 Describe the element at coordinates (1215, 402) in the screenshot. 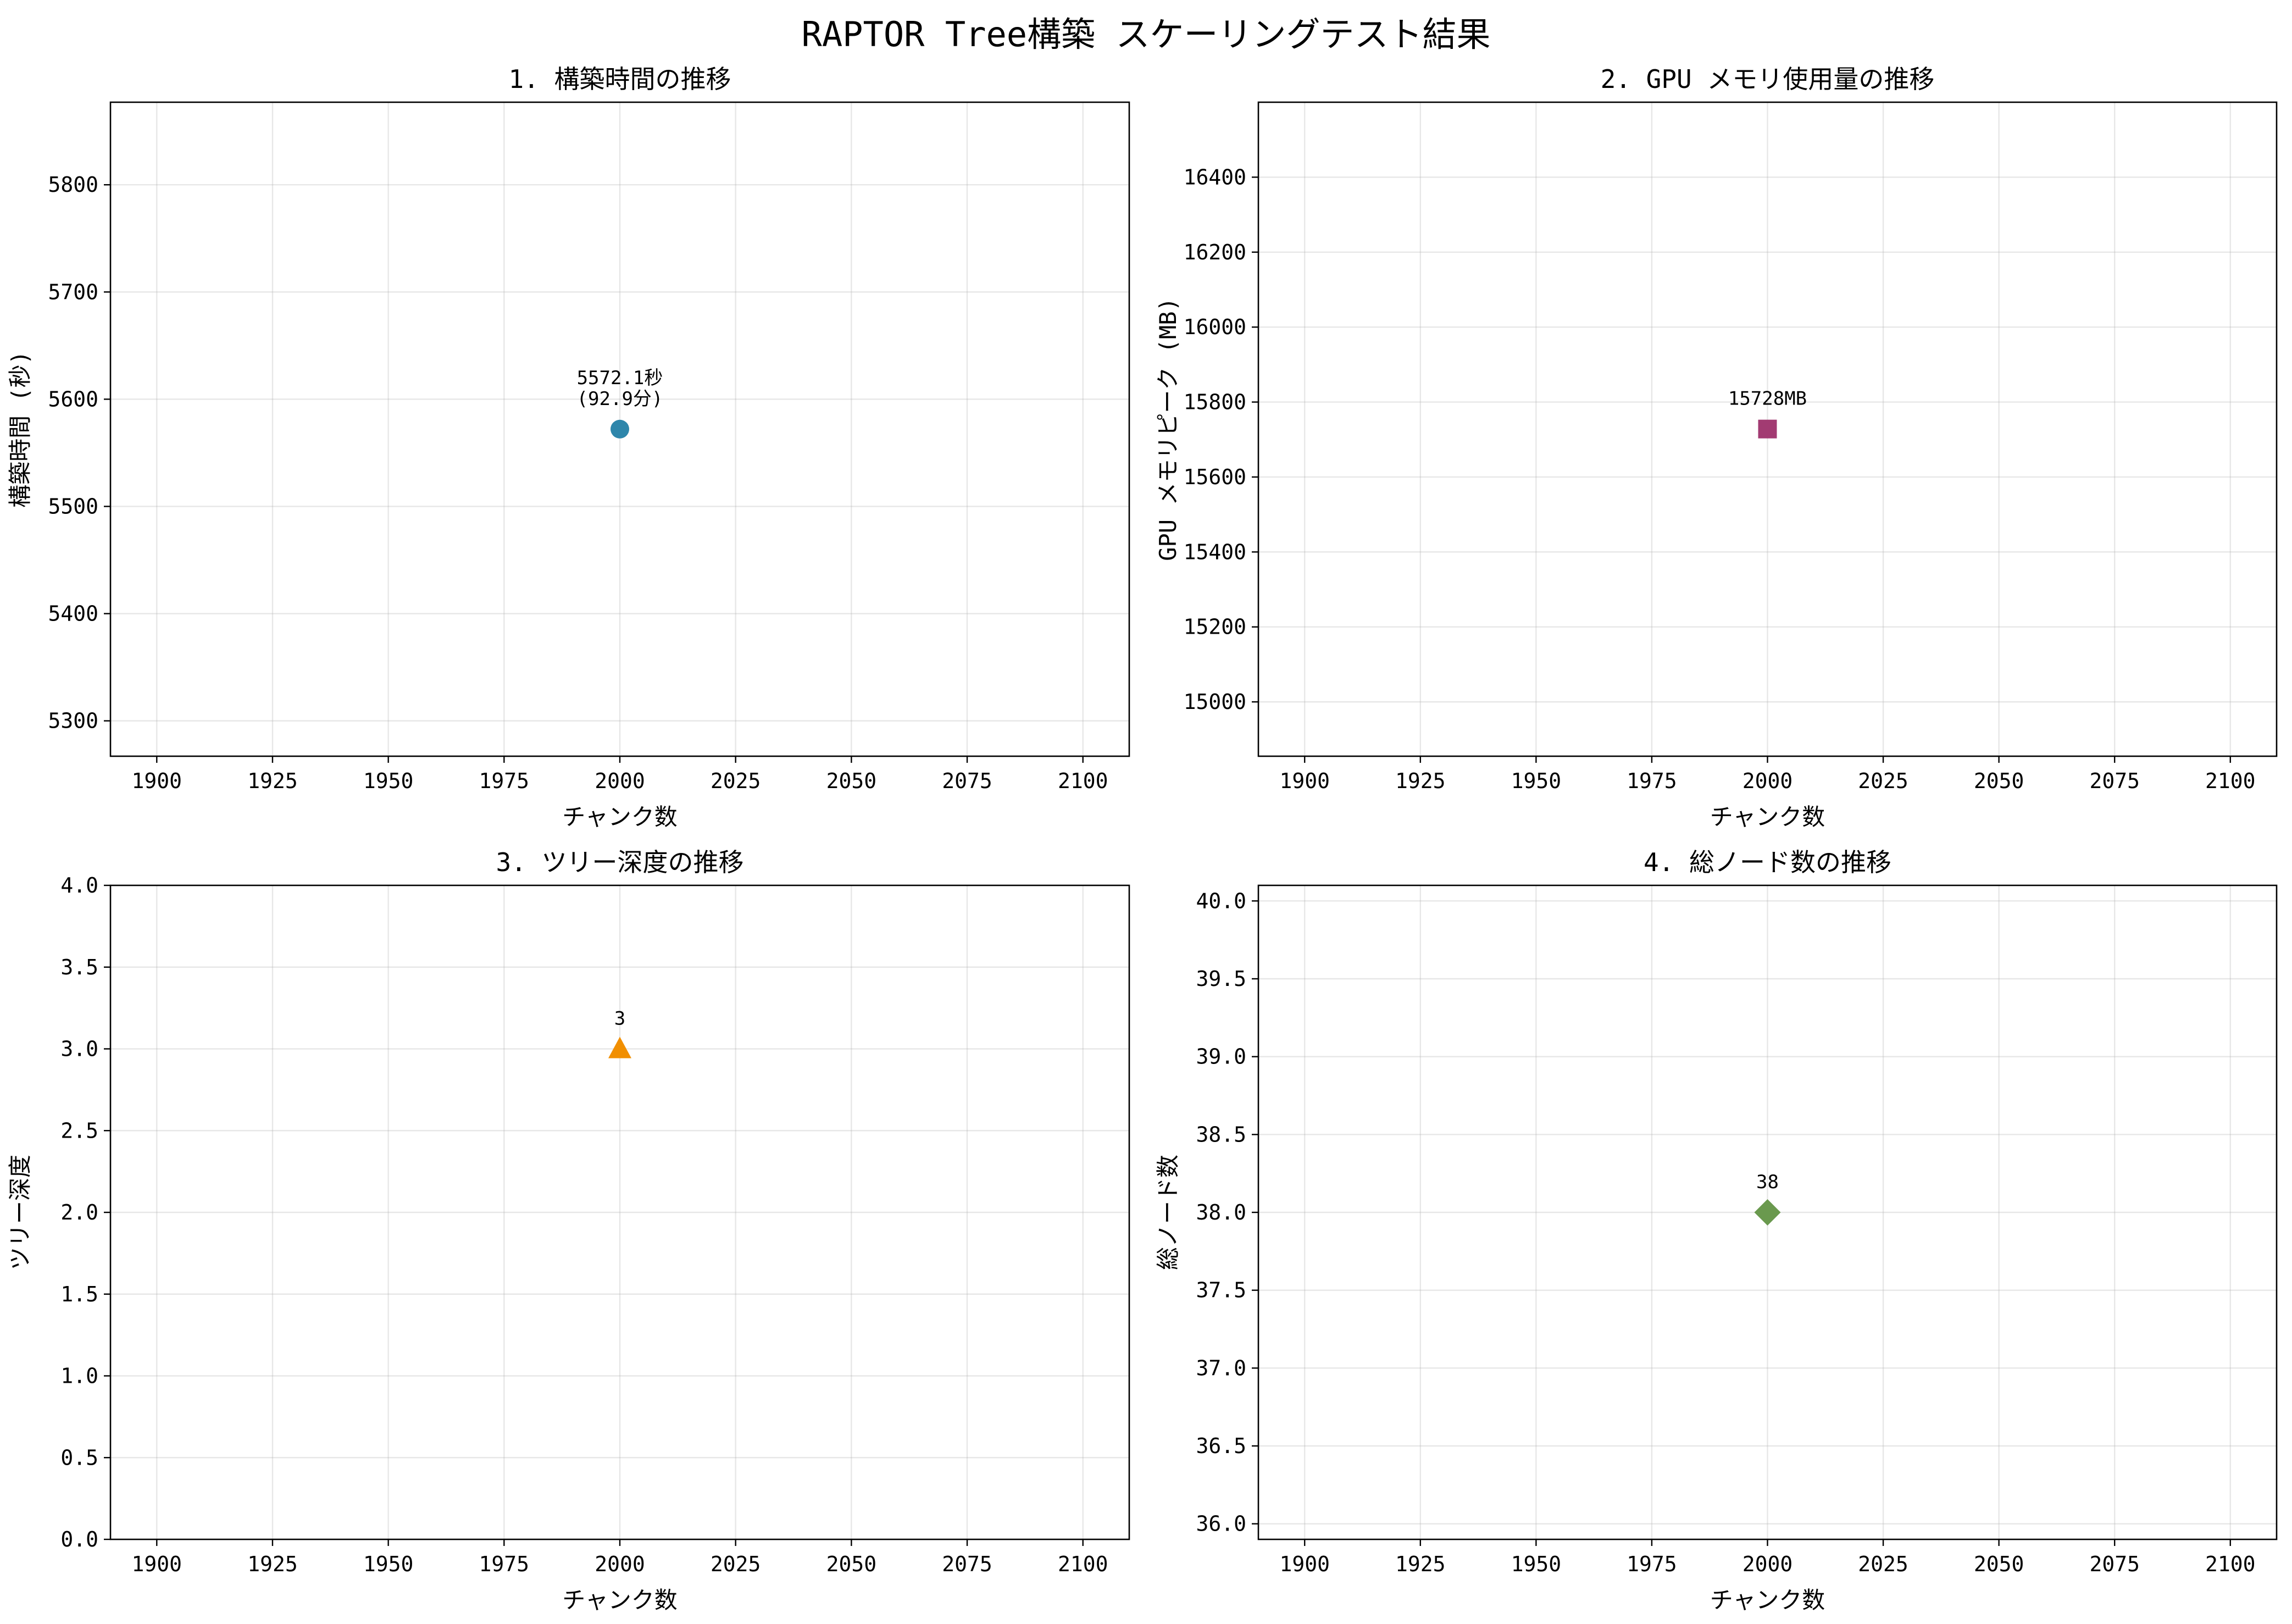

I see `y-tick-label: 15800` at that location.